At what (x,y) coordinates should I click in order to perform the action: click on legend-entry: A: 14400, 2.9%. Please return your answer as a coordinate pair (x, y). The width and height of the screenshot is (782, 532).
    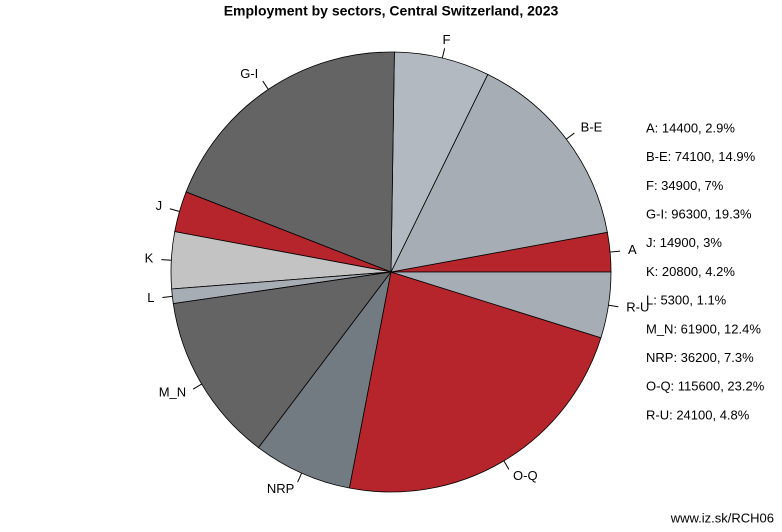
    Looking at the image, I should click on (690, 127).